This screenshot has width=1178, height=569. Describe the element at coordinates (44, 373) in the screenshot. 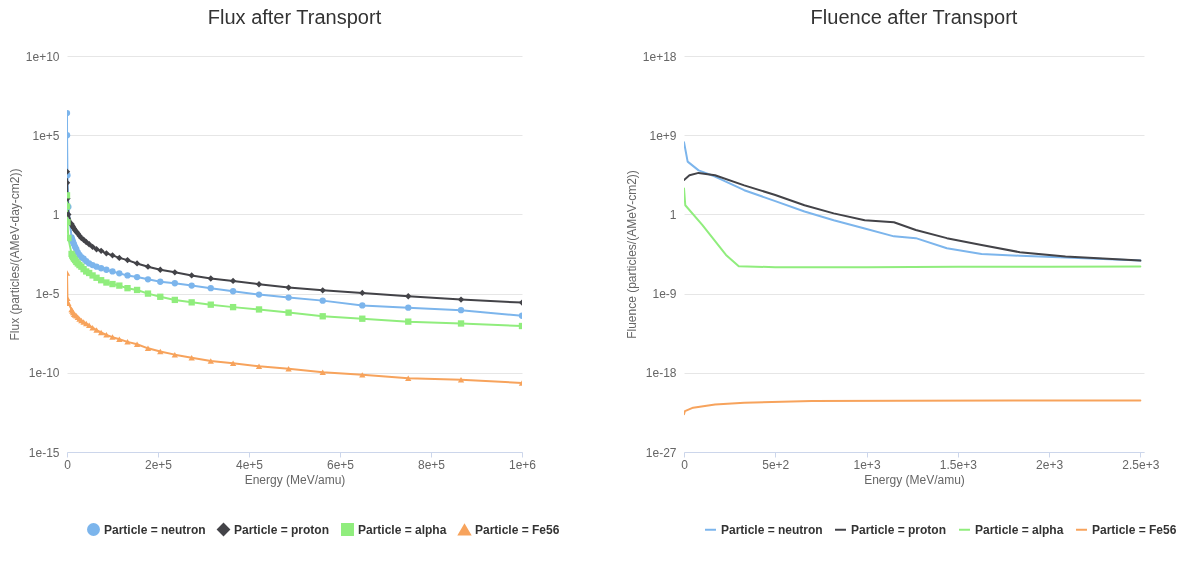

I see `y-tick-label: 1e-10` at that location.